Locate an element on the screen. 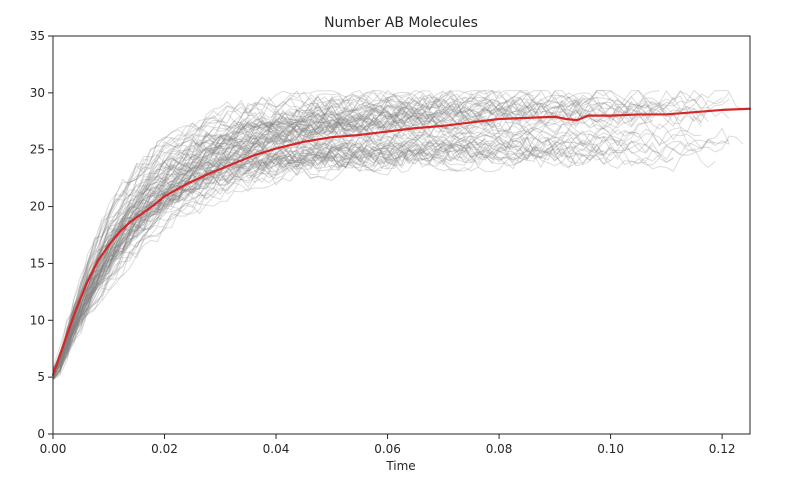 Image resolution: width=793 pixels, height=495 pixels. x-tick-label: 0.00 is located at coordinates (53, 449).